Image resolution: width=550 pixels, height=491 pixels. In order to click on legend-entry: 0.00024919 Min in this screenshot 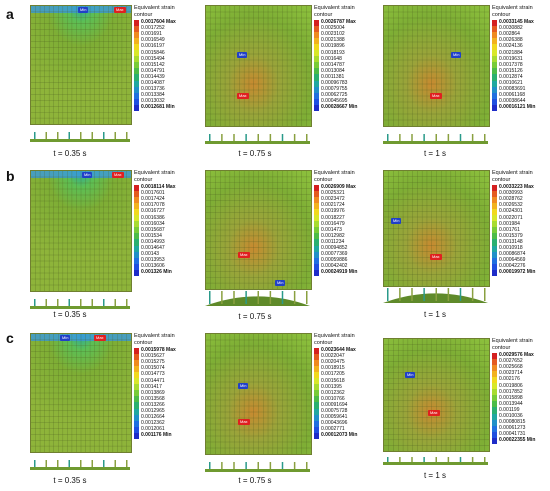, I will do `click(344, 273)`.